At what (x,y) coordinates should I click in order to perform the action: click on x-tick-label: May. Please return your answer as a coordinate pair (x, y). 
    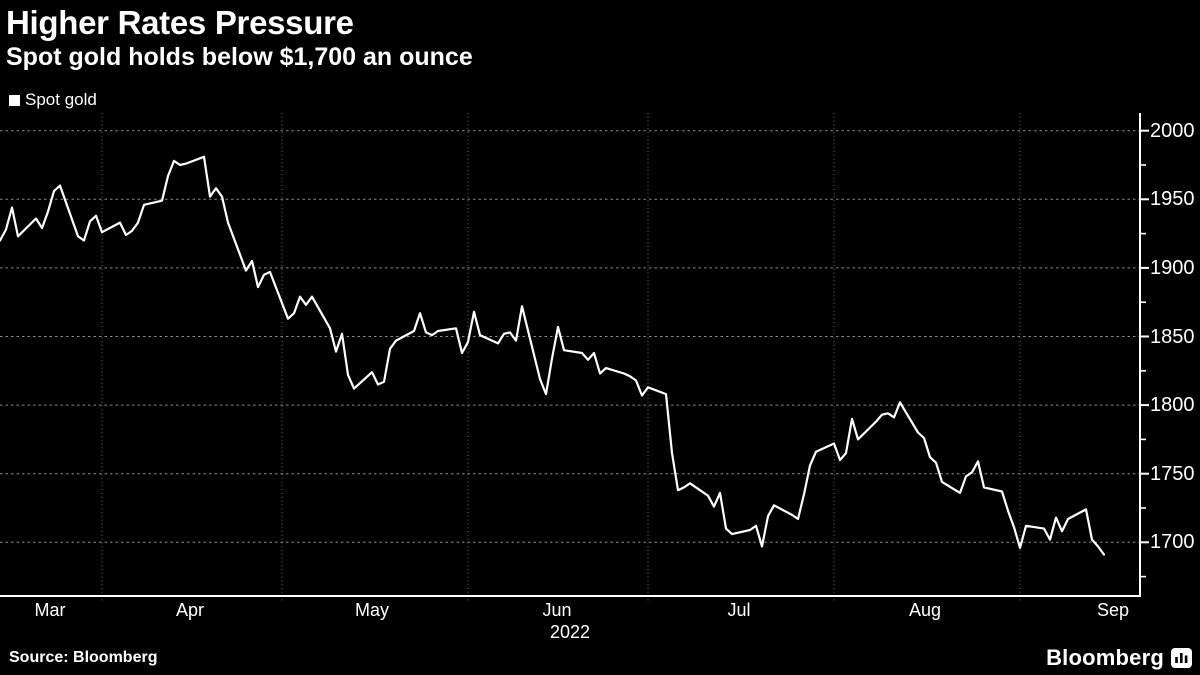
    Looking at the image, I should click on (371, 610).